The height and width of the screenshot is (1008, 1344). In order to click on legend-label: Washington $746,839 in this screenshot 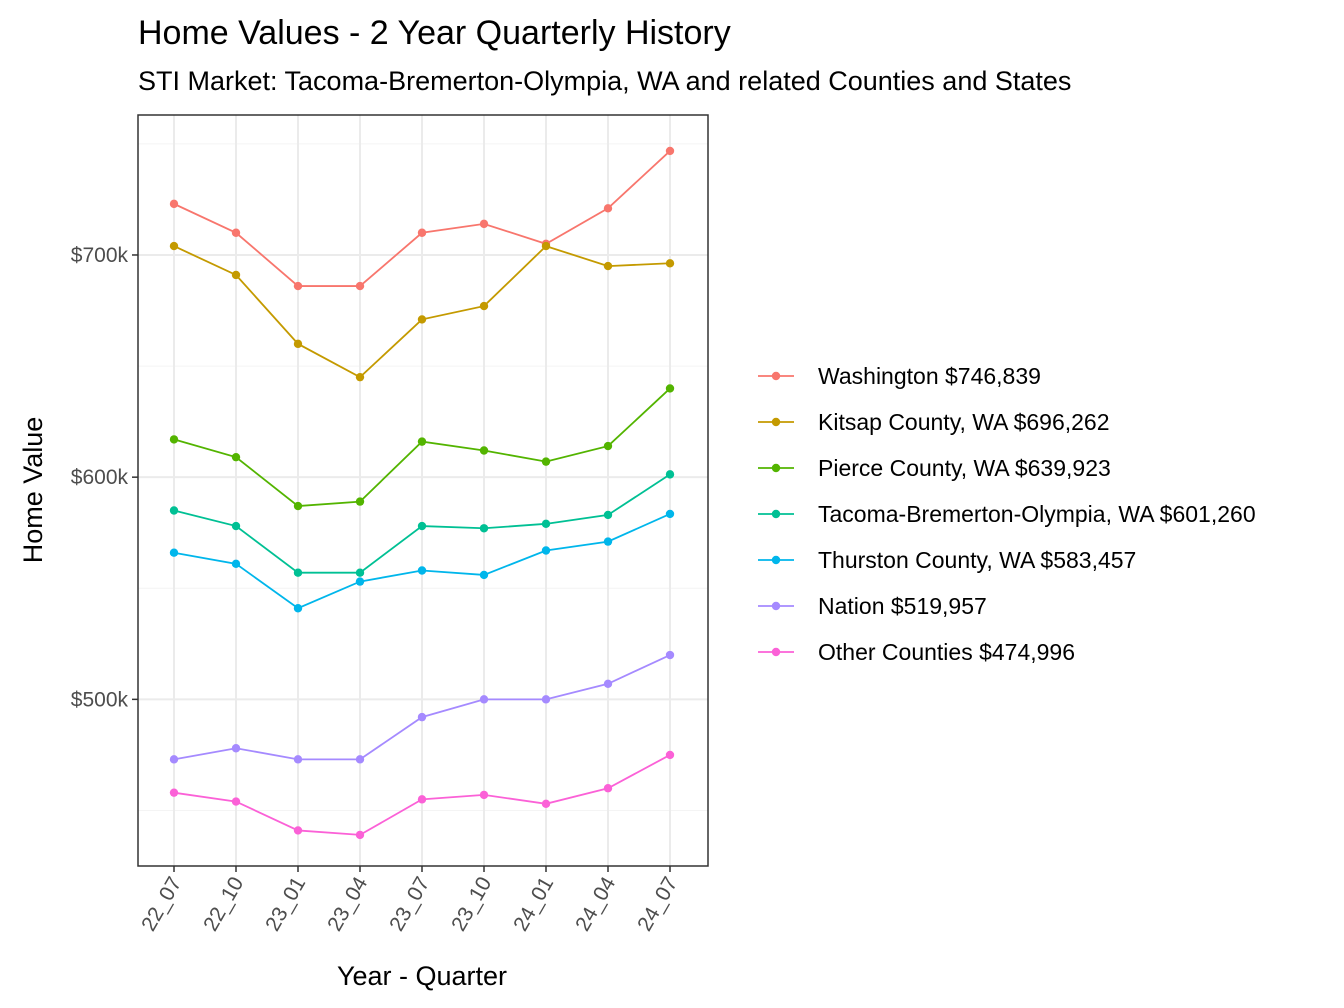, I will do `click(929, 376)`.